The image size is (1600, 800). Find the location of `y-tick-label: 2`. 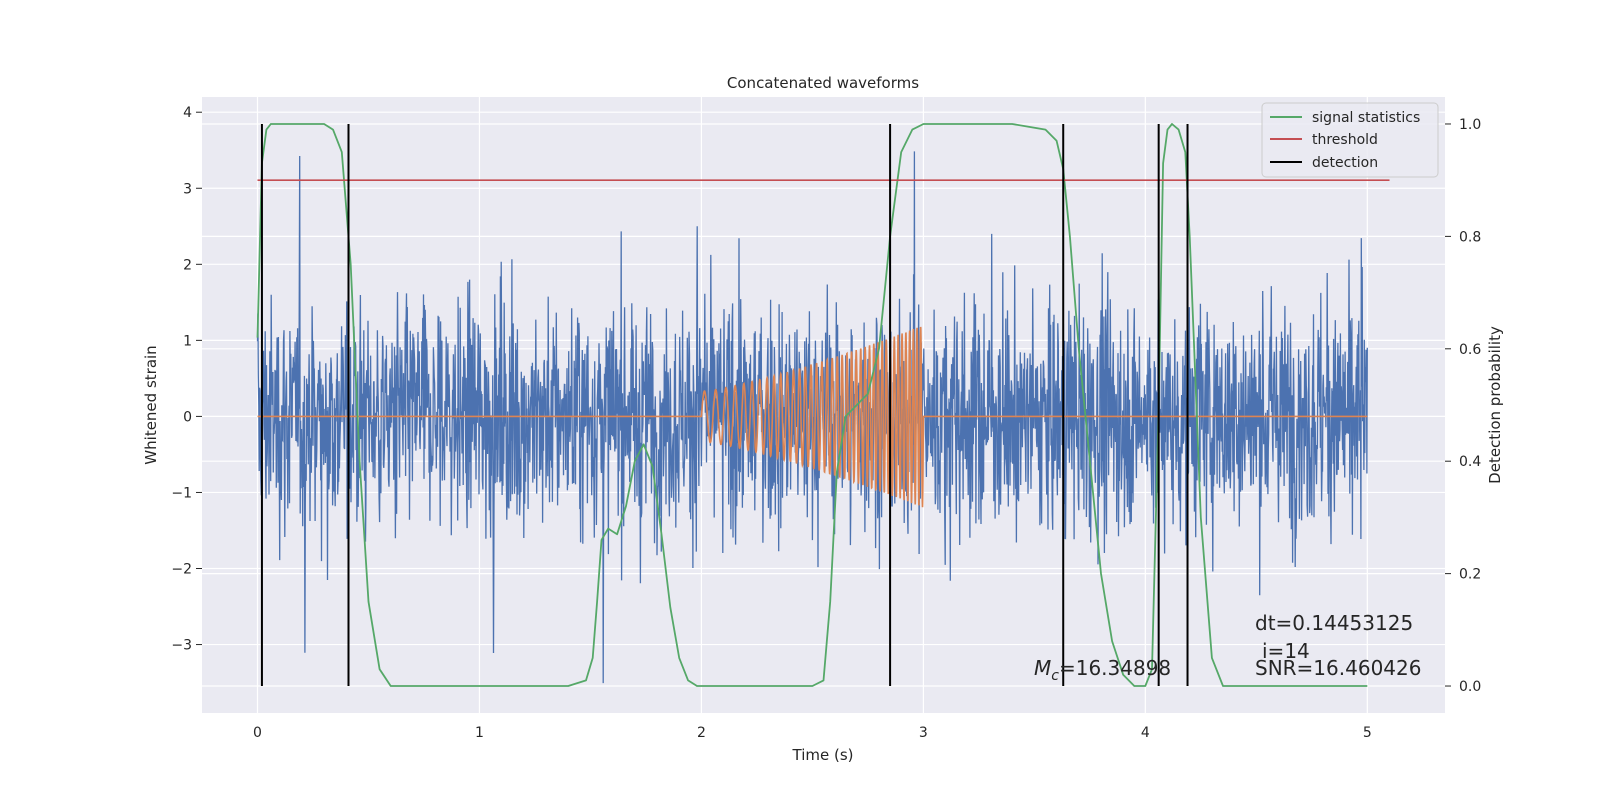

y-tick-label: 2 is located at coordinates (187, 265).